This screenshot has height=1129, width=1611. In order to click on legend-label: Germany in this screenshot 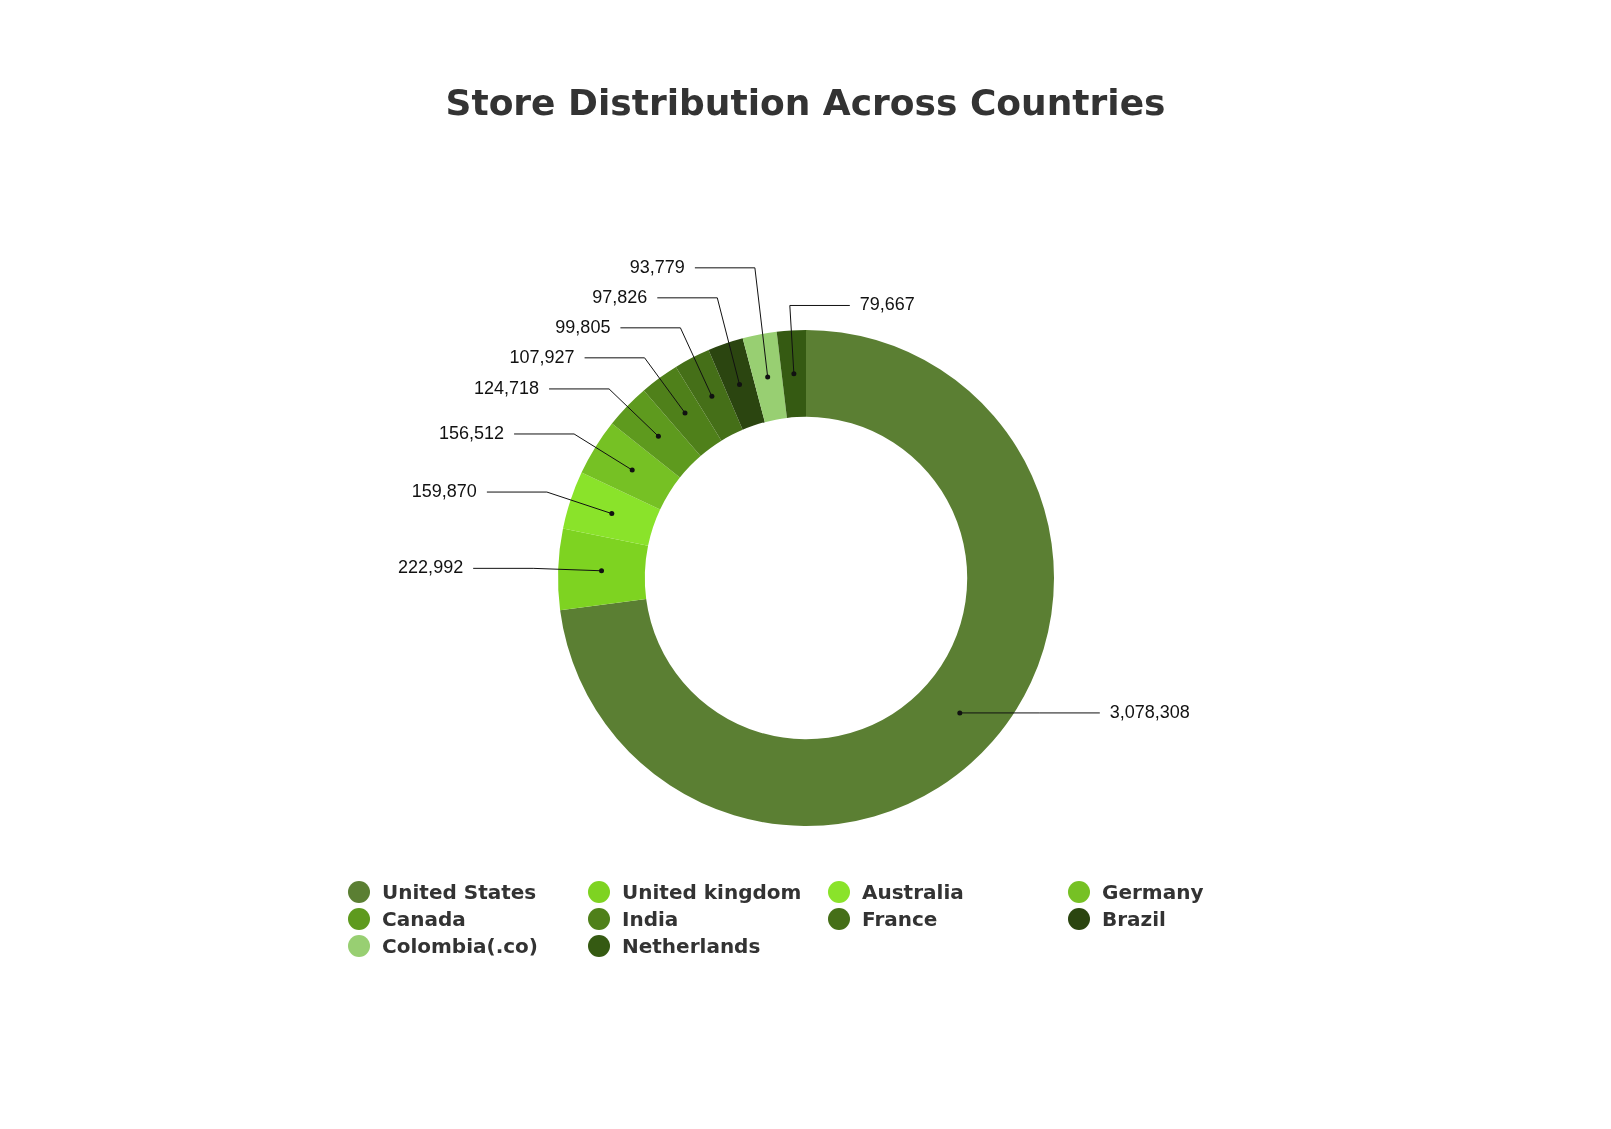, I will do `click(1153, 892)`.